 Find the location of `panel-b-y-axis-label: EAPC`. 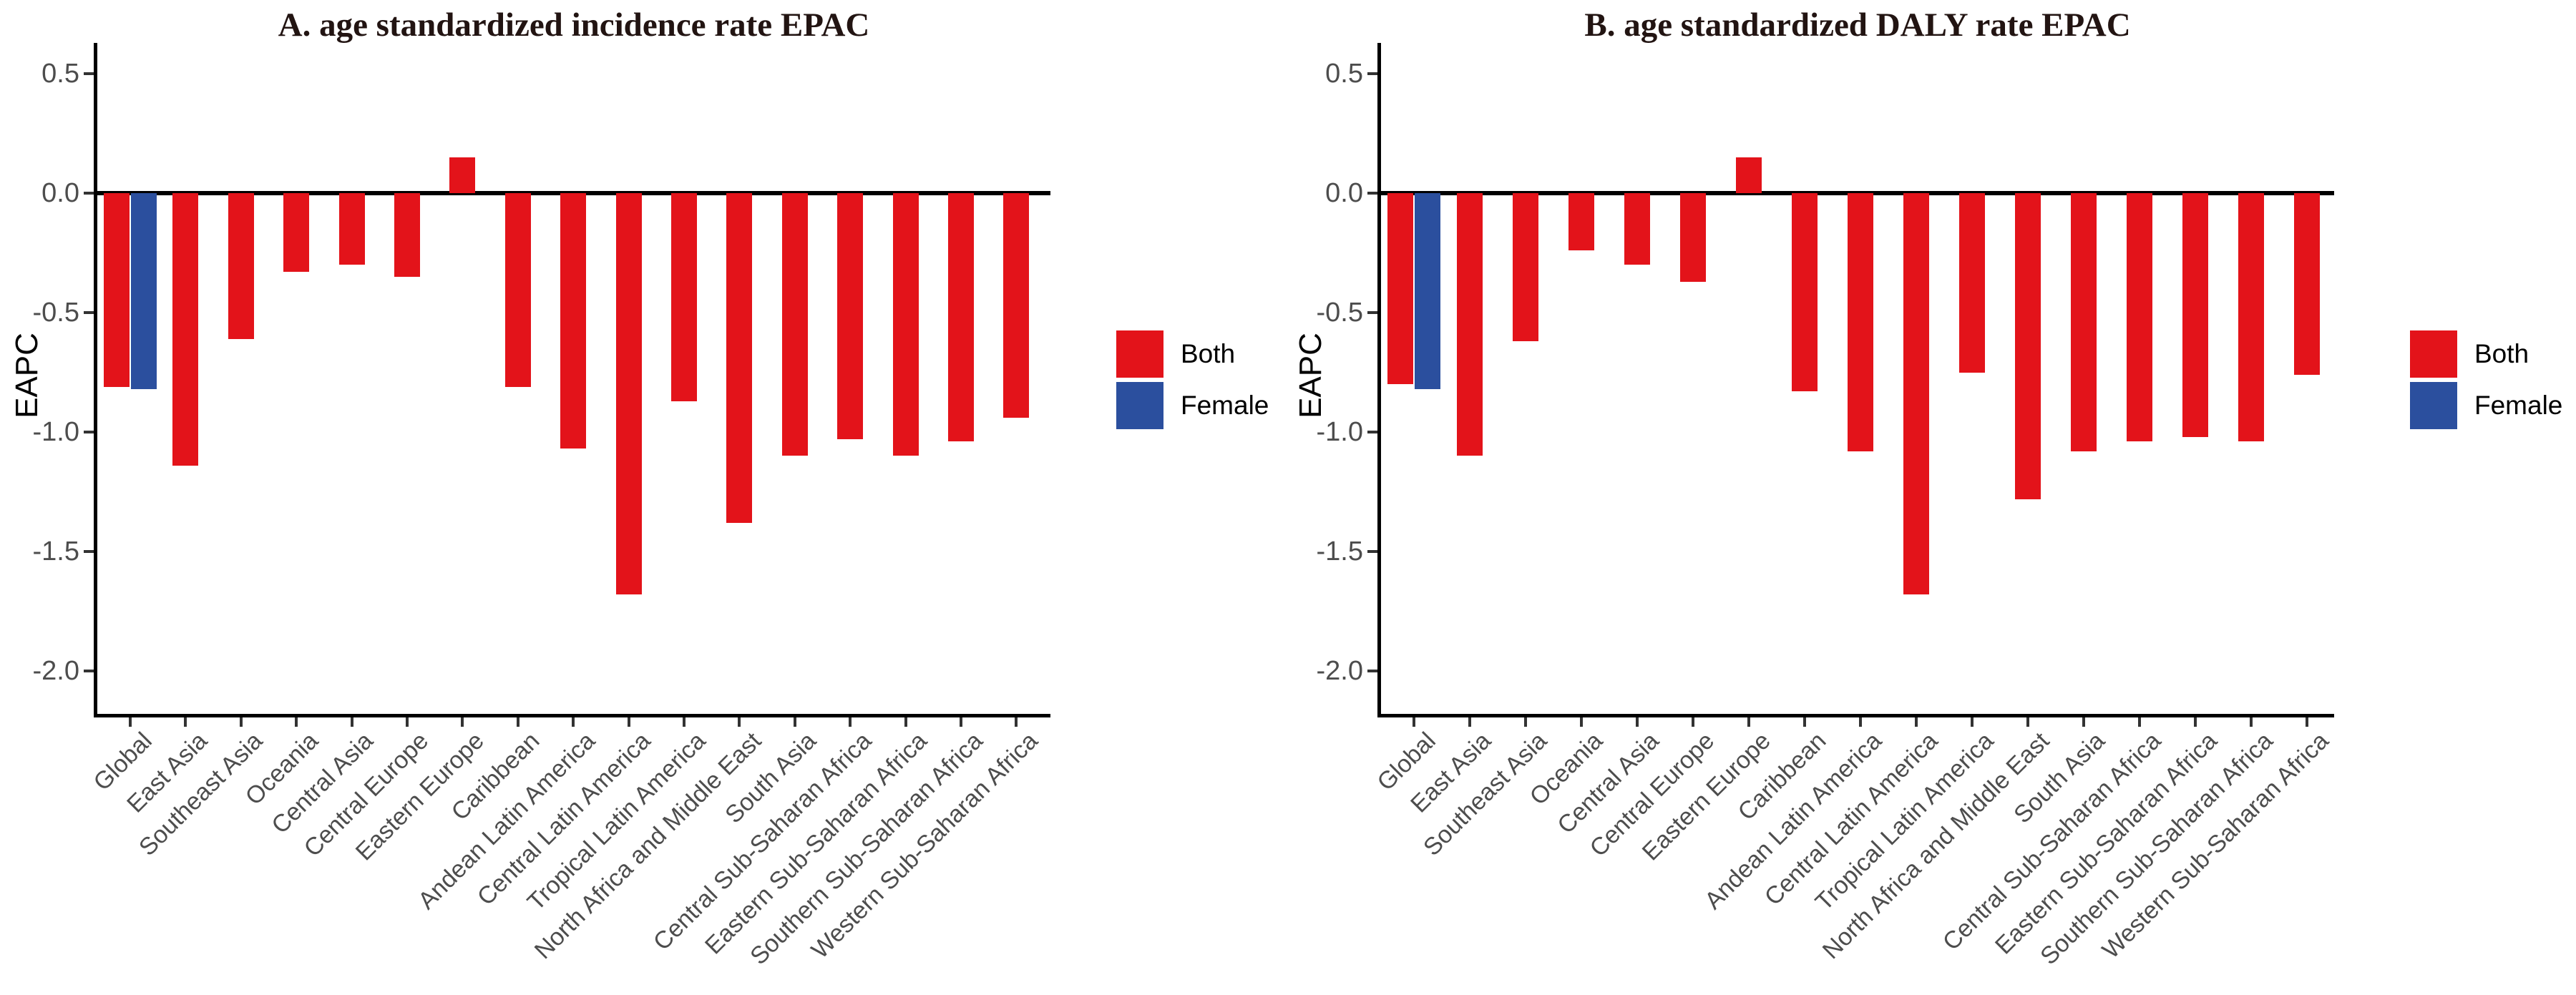

panel-b-y-axis-label: EAPC is located at coordinates (1310, 375).